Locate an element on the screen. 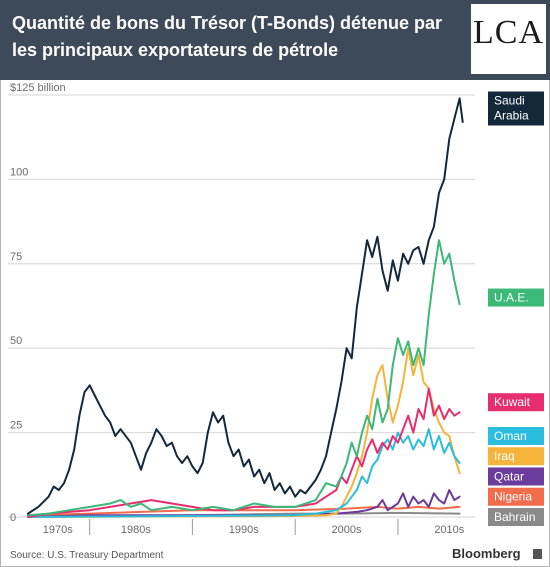 This screenshot has height=567, width=550. legend-label-text-oman: Oman is located at coordinates (510, 436).